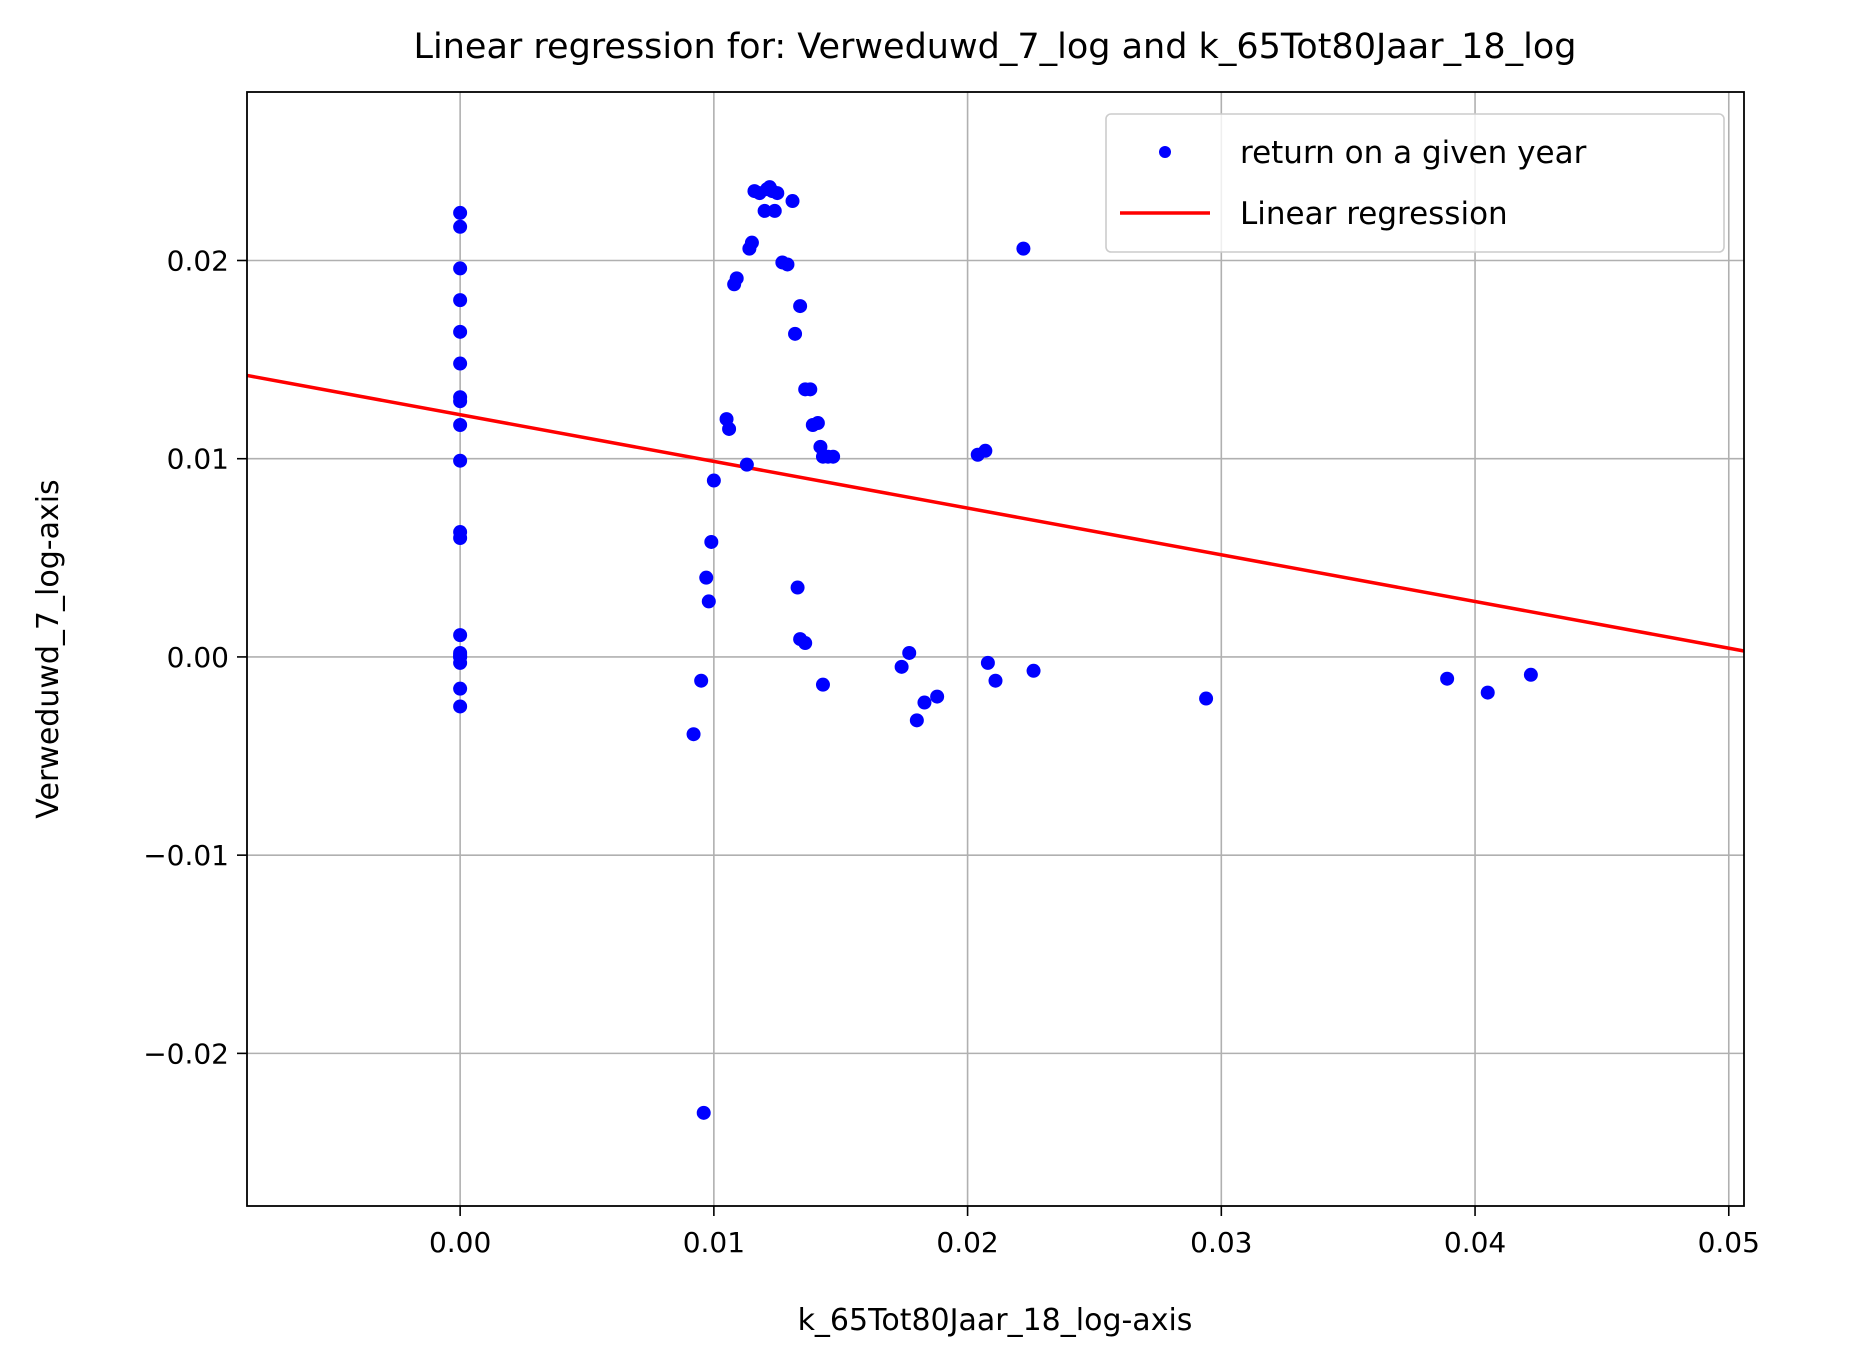 This screenshot has height=1362, width=1851. What do you see at coordinates (1475, 1242) in the screenshot?
I see `x-tick-label: 0.04` at bounding box center [1475, 1242].